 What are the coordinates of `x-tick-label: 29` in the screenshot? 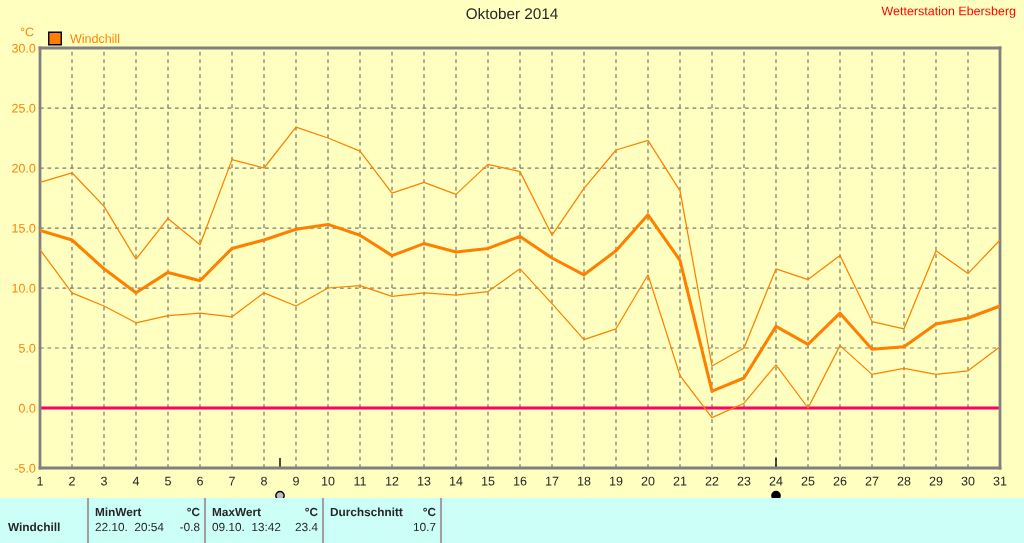 It's located at (936, 481).